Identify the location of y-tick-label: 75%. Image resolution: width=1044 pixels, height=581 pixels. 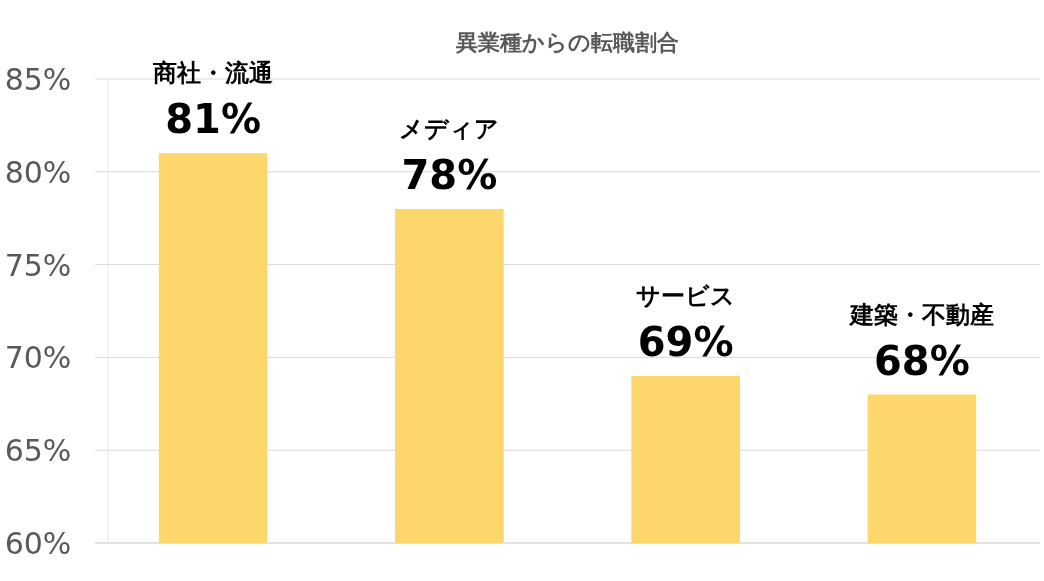
(38, 265).